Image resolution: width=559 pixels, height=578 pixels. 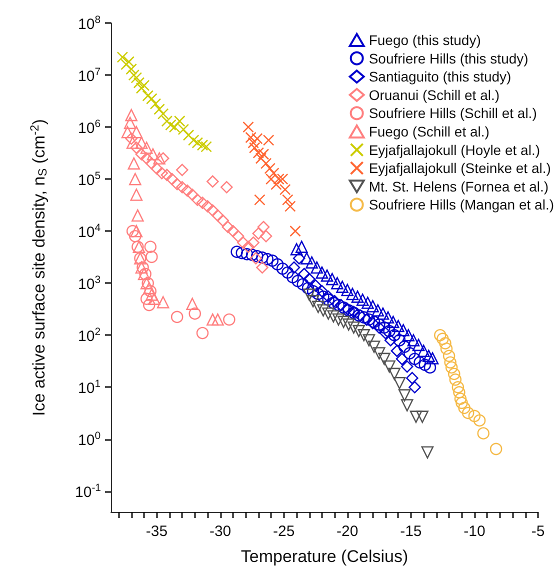 I want to click on legend-label: Eyjafjallajokull (Steinke et al.), so click(x=459, y=168).